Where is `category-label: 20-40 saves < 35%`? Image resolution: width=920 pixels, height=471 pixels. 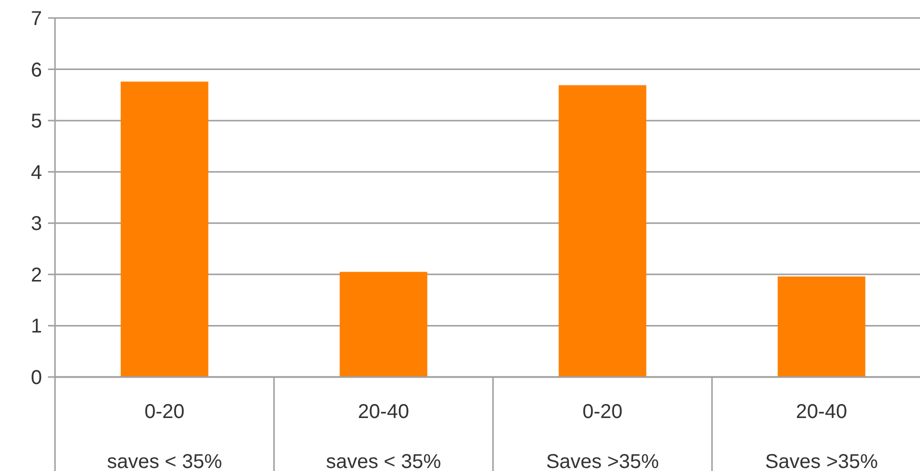 category-label: 20-40 saves < 35% is located at coordinates (384, 436).